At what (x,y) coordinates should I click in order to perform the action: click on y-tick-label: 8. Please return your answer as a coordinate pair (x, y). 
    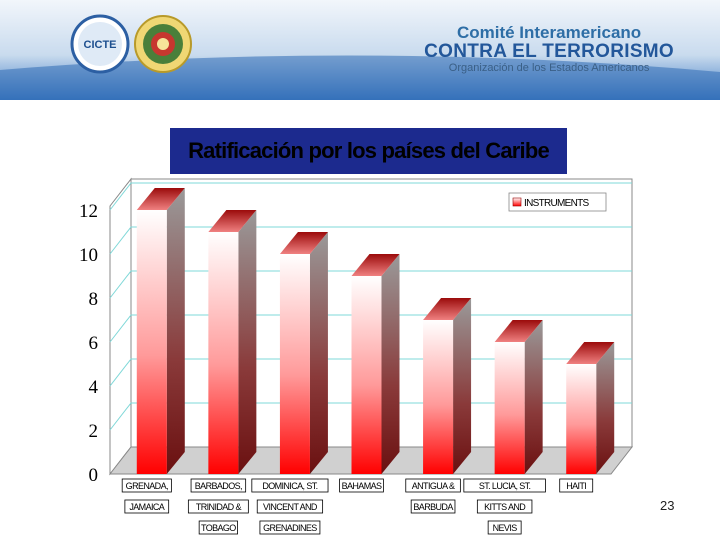
    Looking at the image, I should click on (94, 299).